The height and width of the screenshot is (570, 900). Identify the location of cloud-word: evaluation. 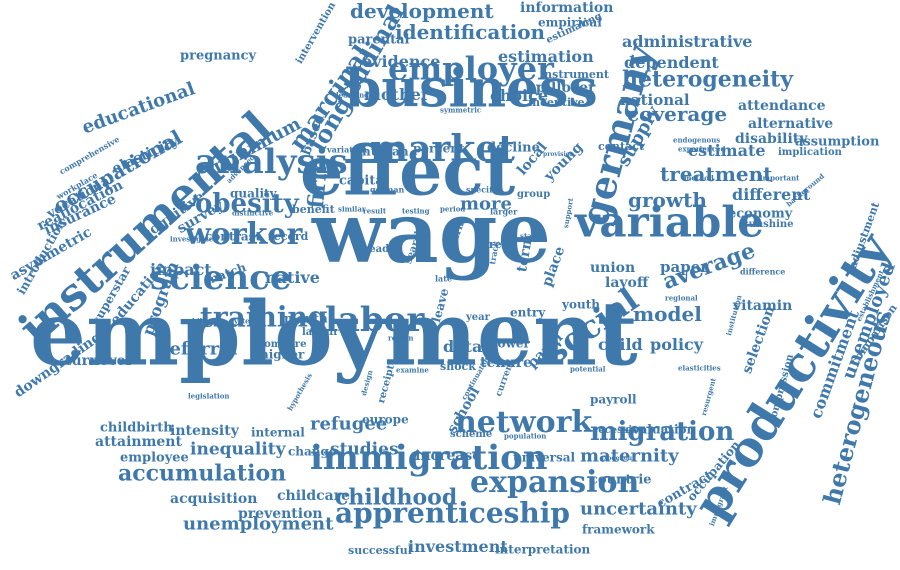
(660, 429).